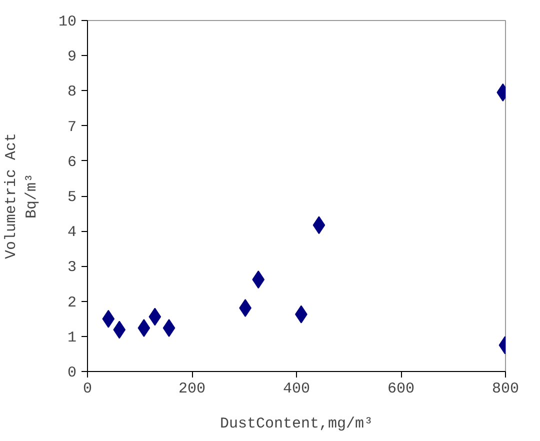  I want to click on y-tick-label: 9, so click(72, 57).